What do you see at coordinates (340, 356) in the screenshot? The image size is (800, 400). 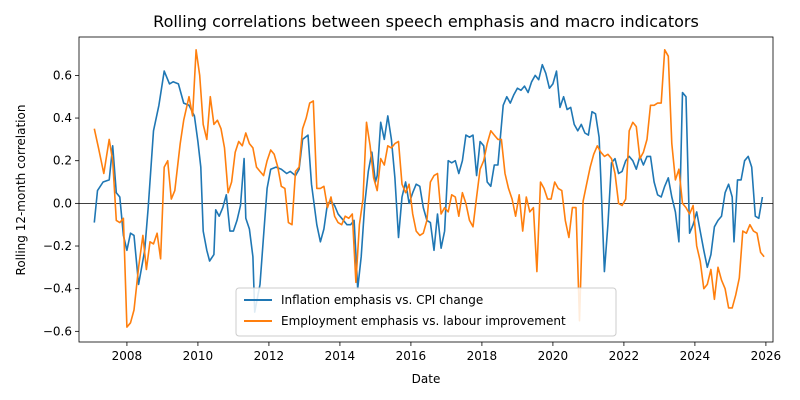 I see `x-tick-label: 2014` at bounding box center [340, 356].